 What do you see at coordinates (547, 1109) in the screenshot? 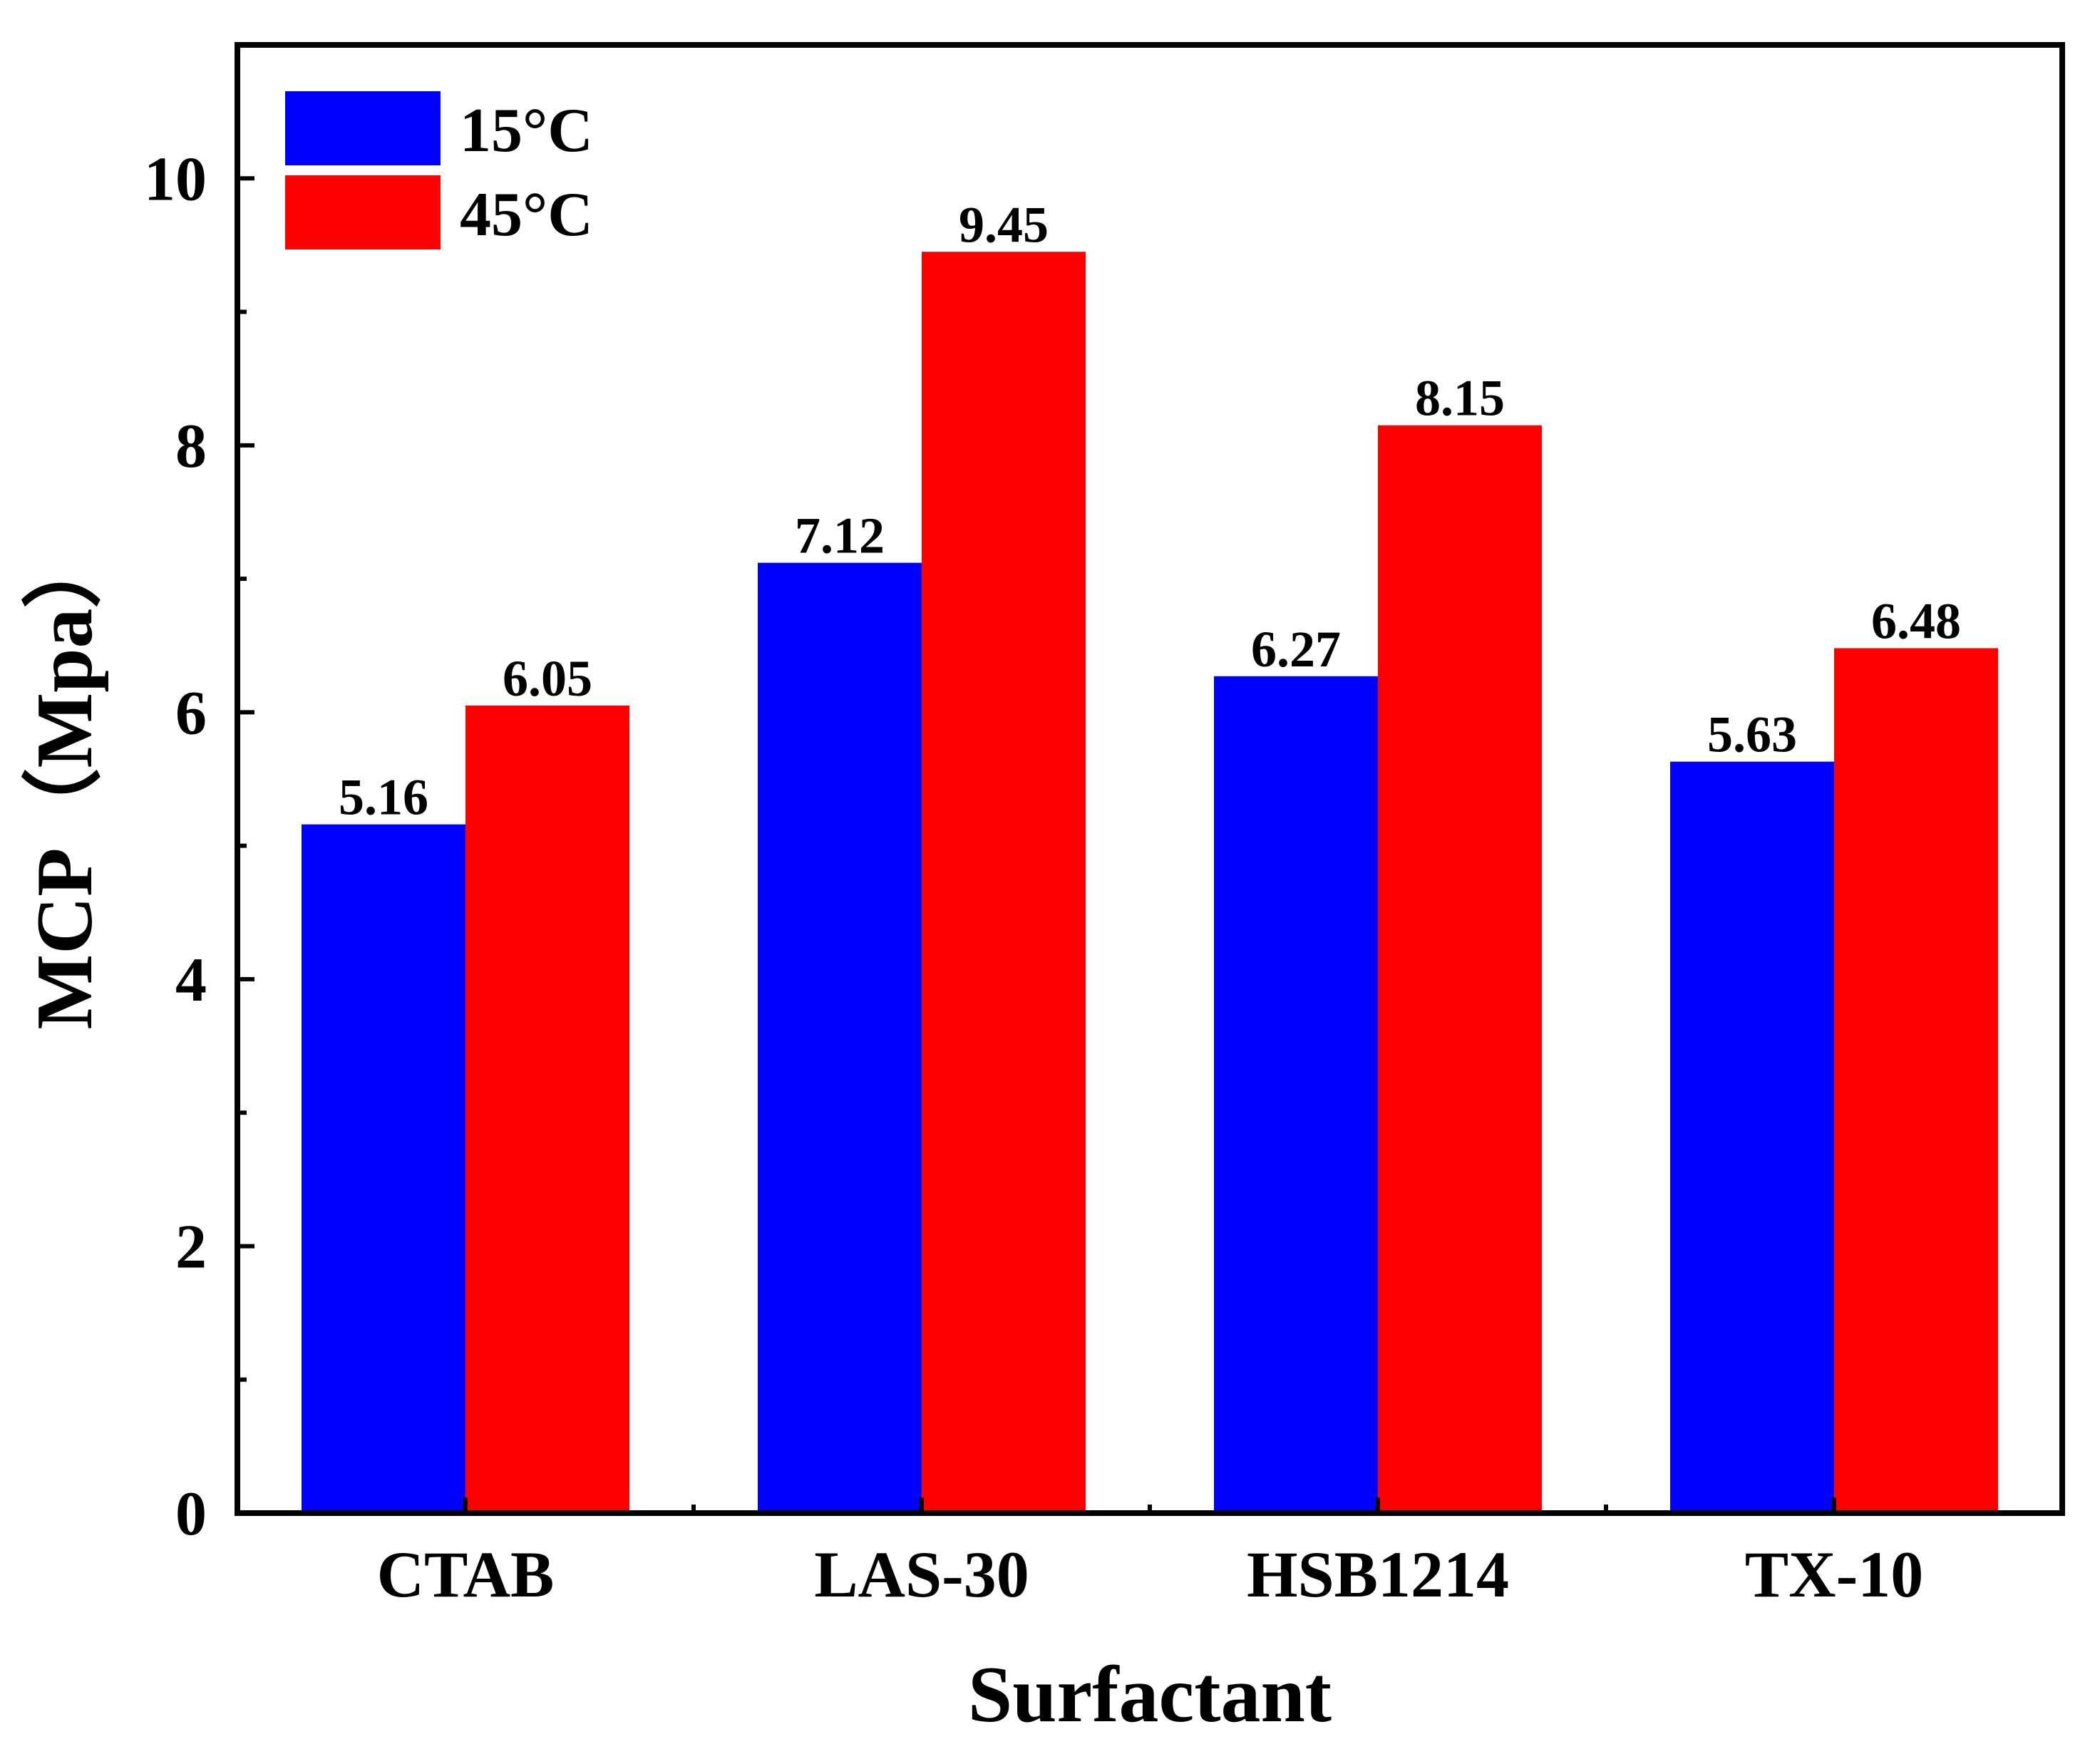
I see `bar-ctab-45c` at bounding box center [547, 1109].